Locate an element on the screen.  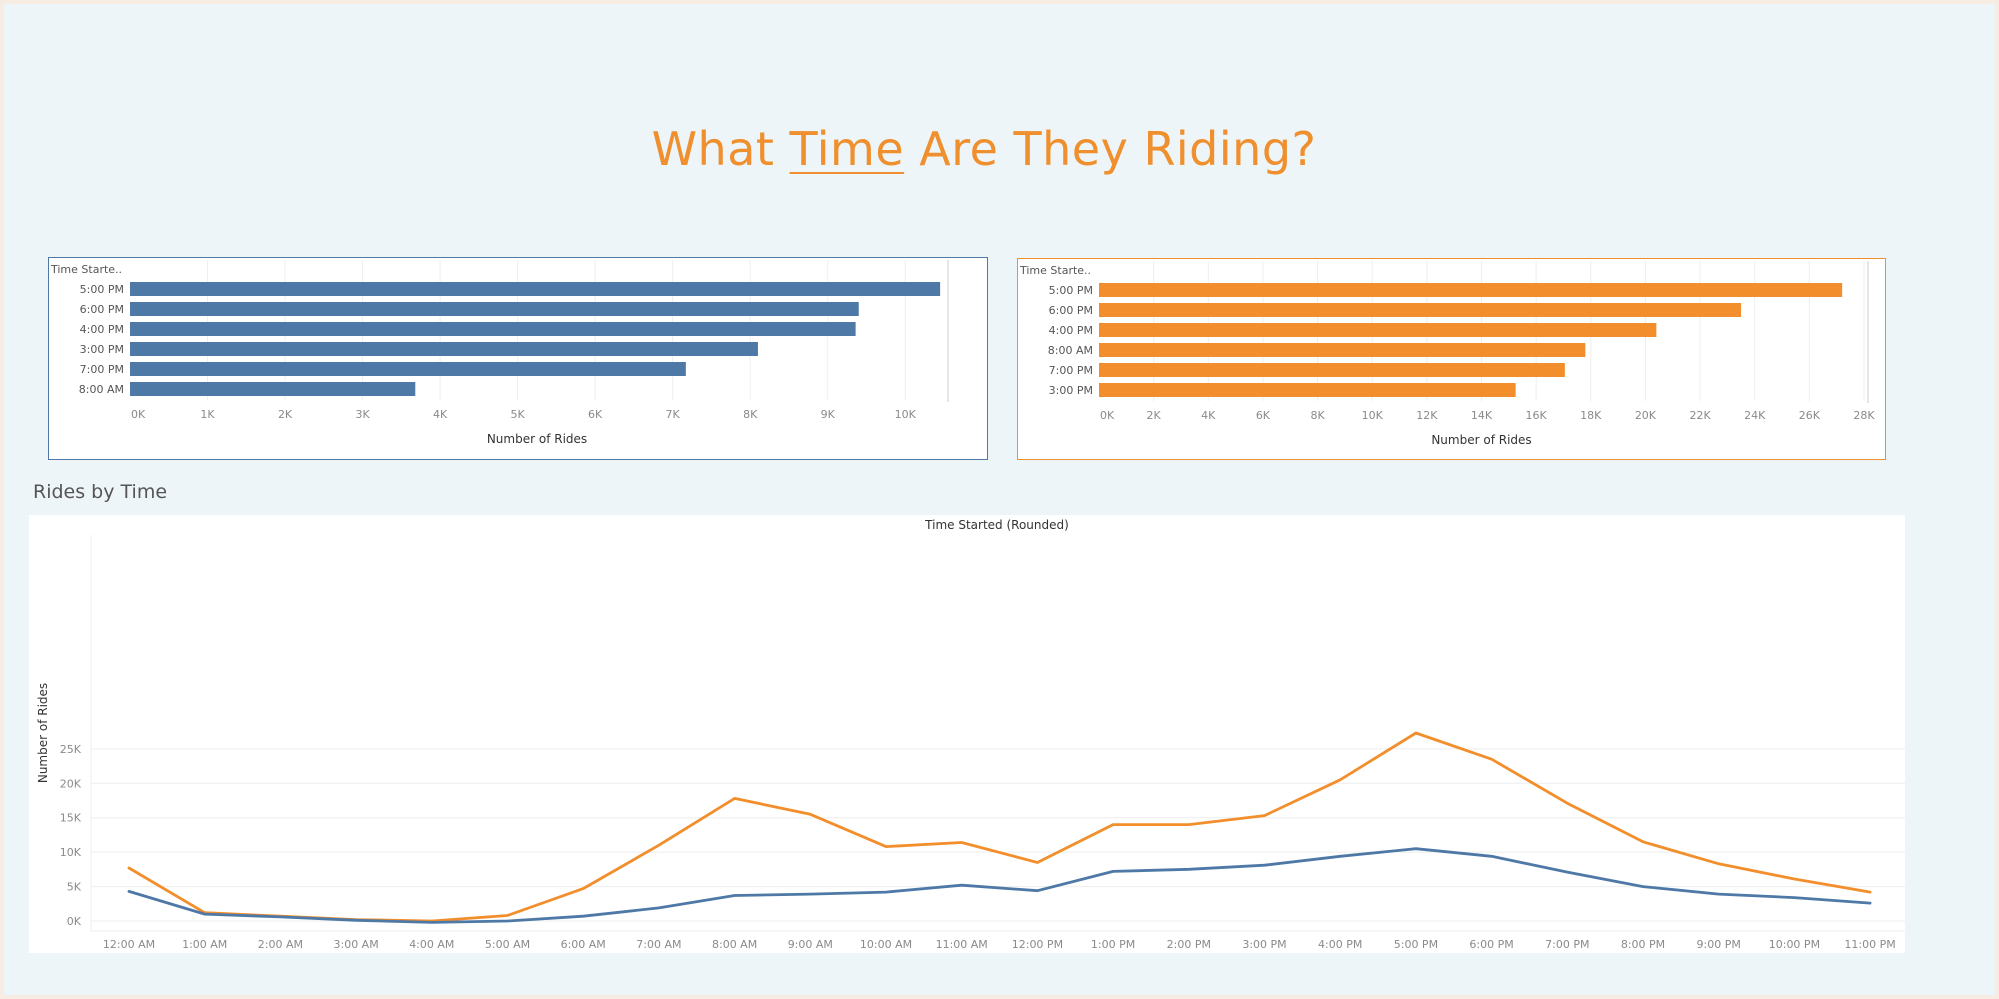
x-tick-label: 12:00 PM is located at coordinates (1037, 944).